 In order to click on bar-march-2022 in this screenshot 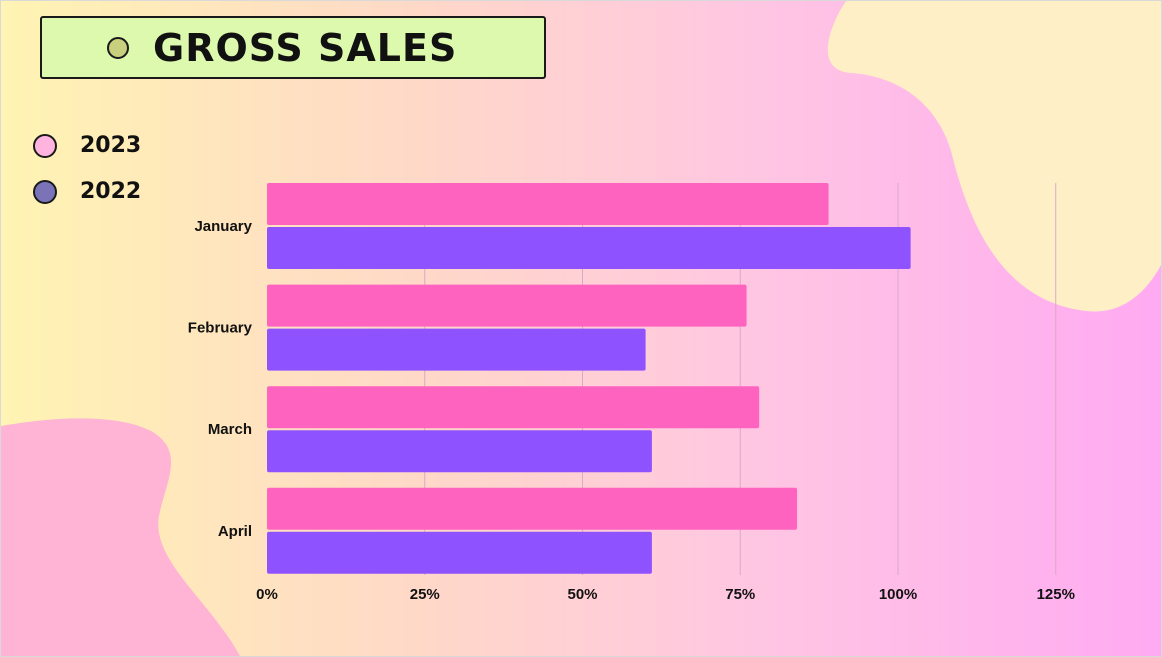, I will do `click(459, 451)`.